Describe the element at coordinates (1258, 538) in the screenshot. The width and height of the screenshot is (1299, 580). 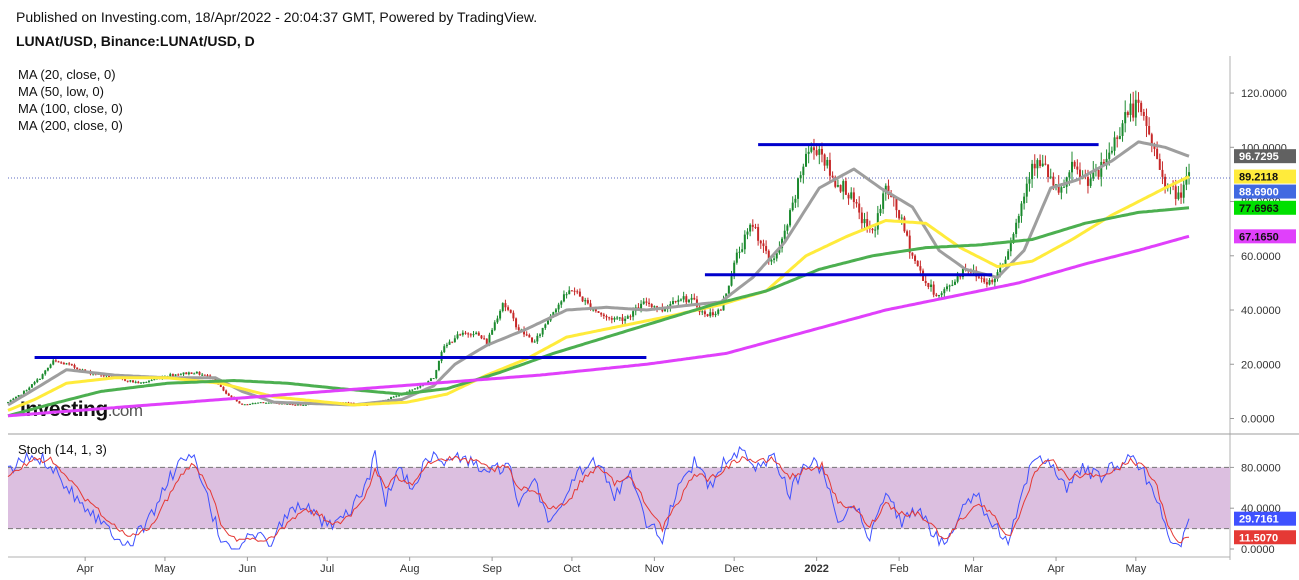
I see `stoch-label: 11.5070` at that location.